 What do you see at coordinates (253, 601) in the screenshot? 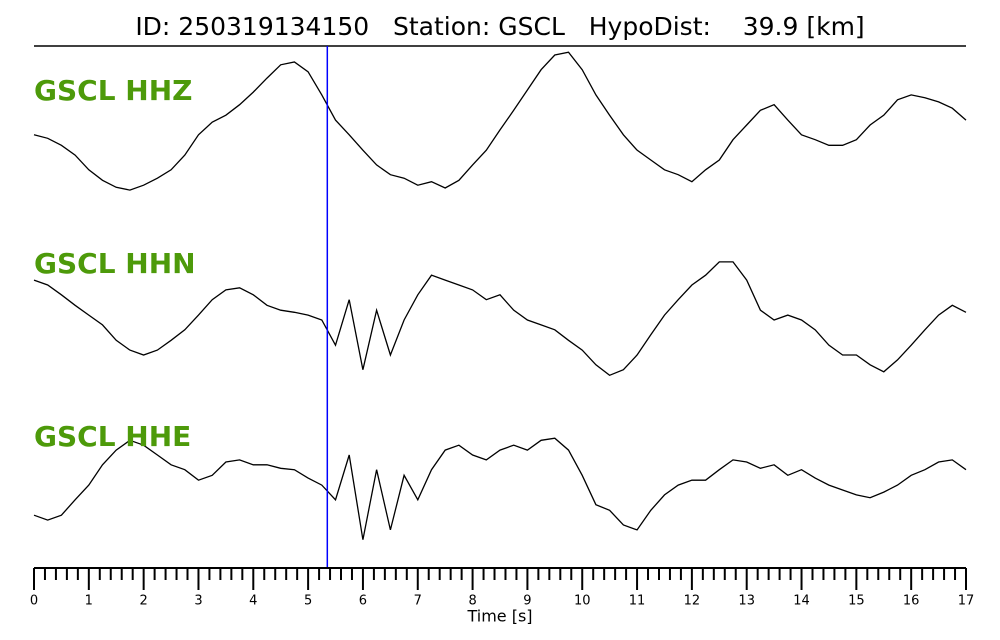
I see `x-tick-label: 4` at bounding box center [253, 601].